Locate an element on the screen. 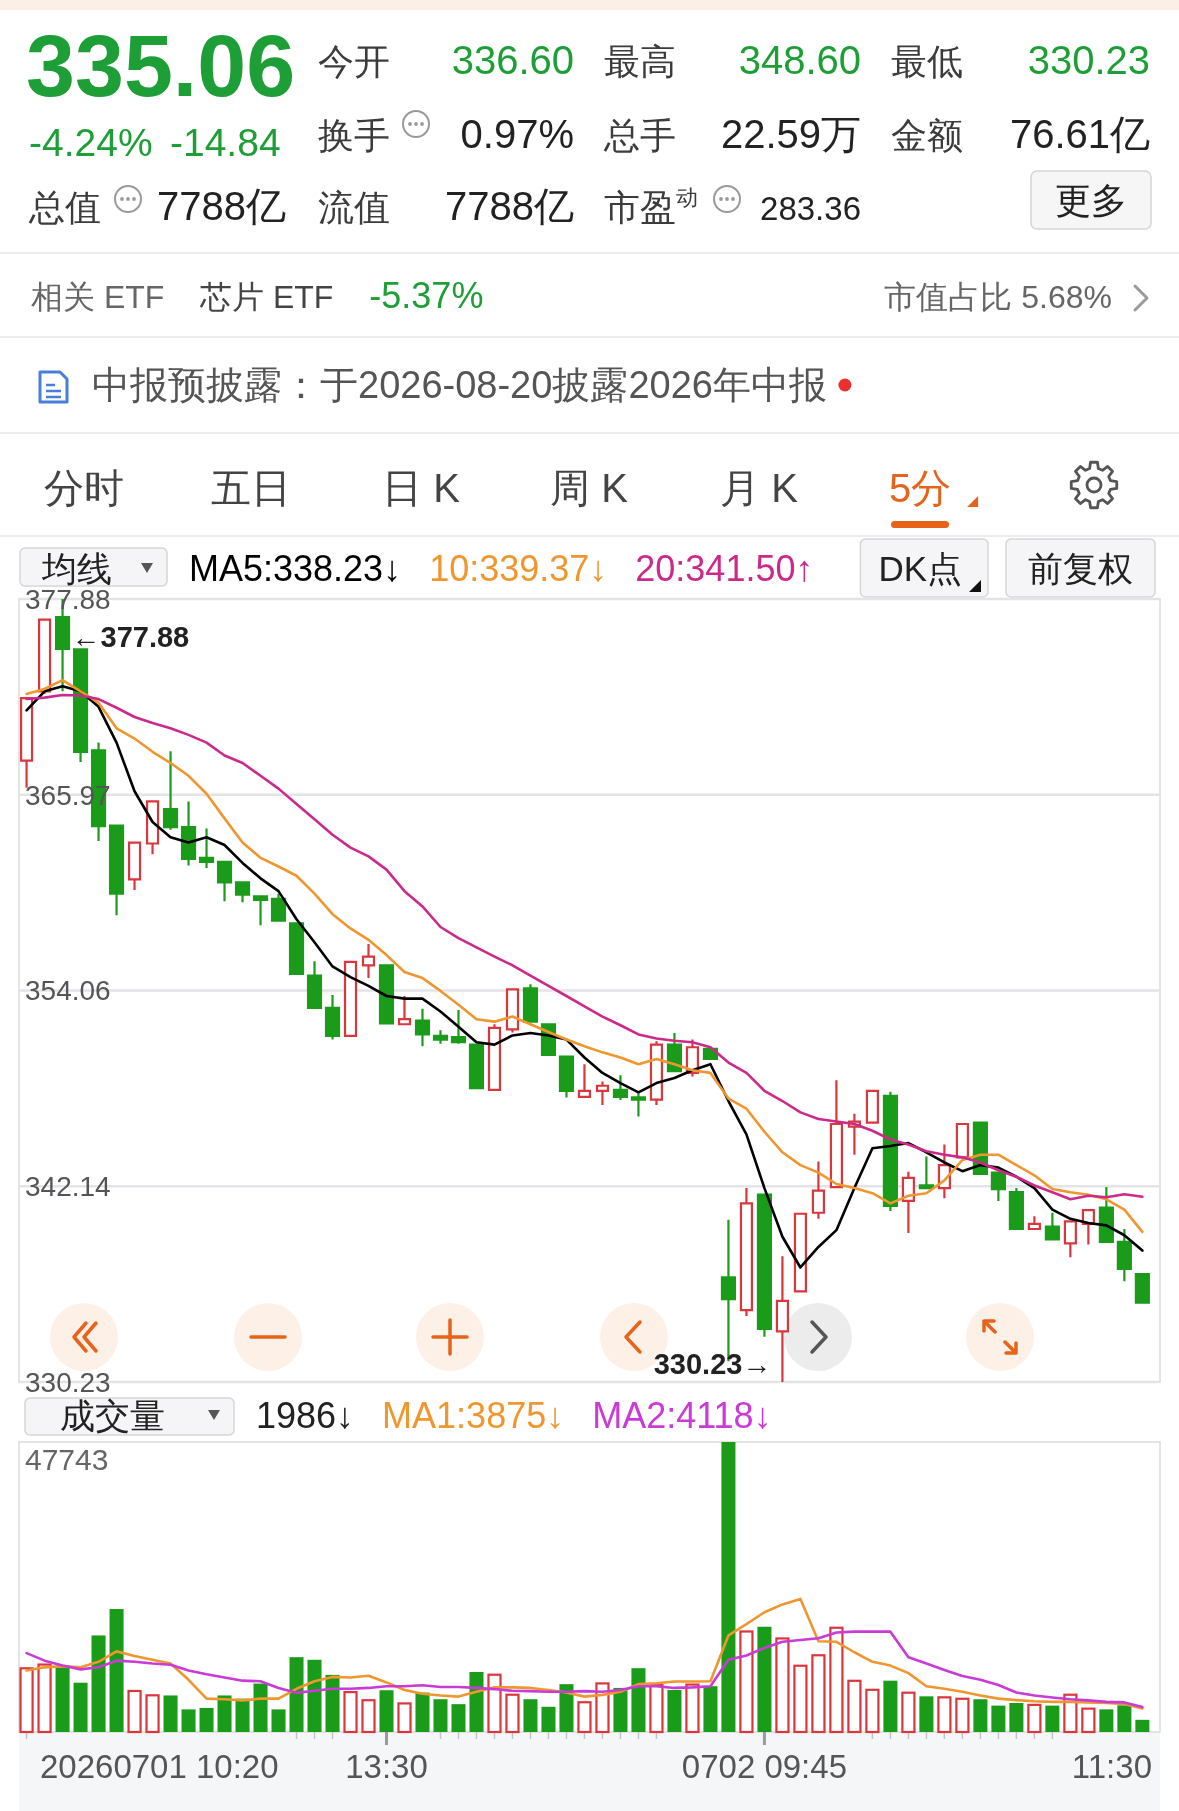  text: 更多 is located at coordinates (1091, 200).